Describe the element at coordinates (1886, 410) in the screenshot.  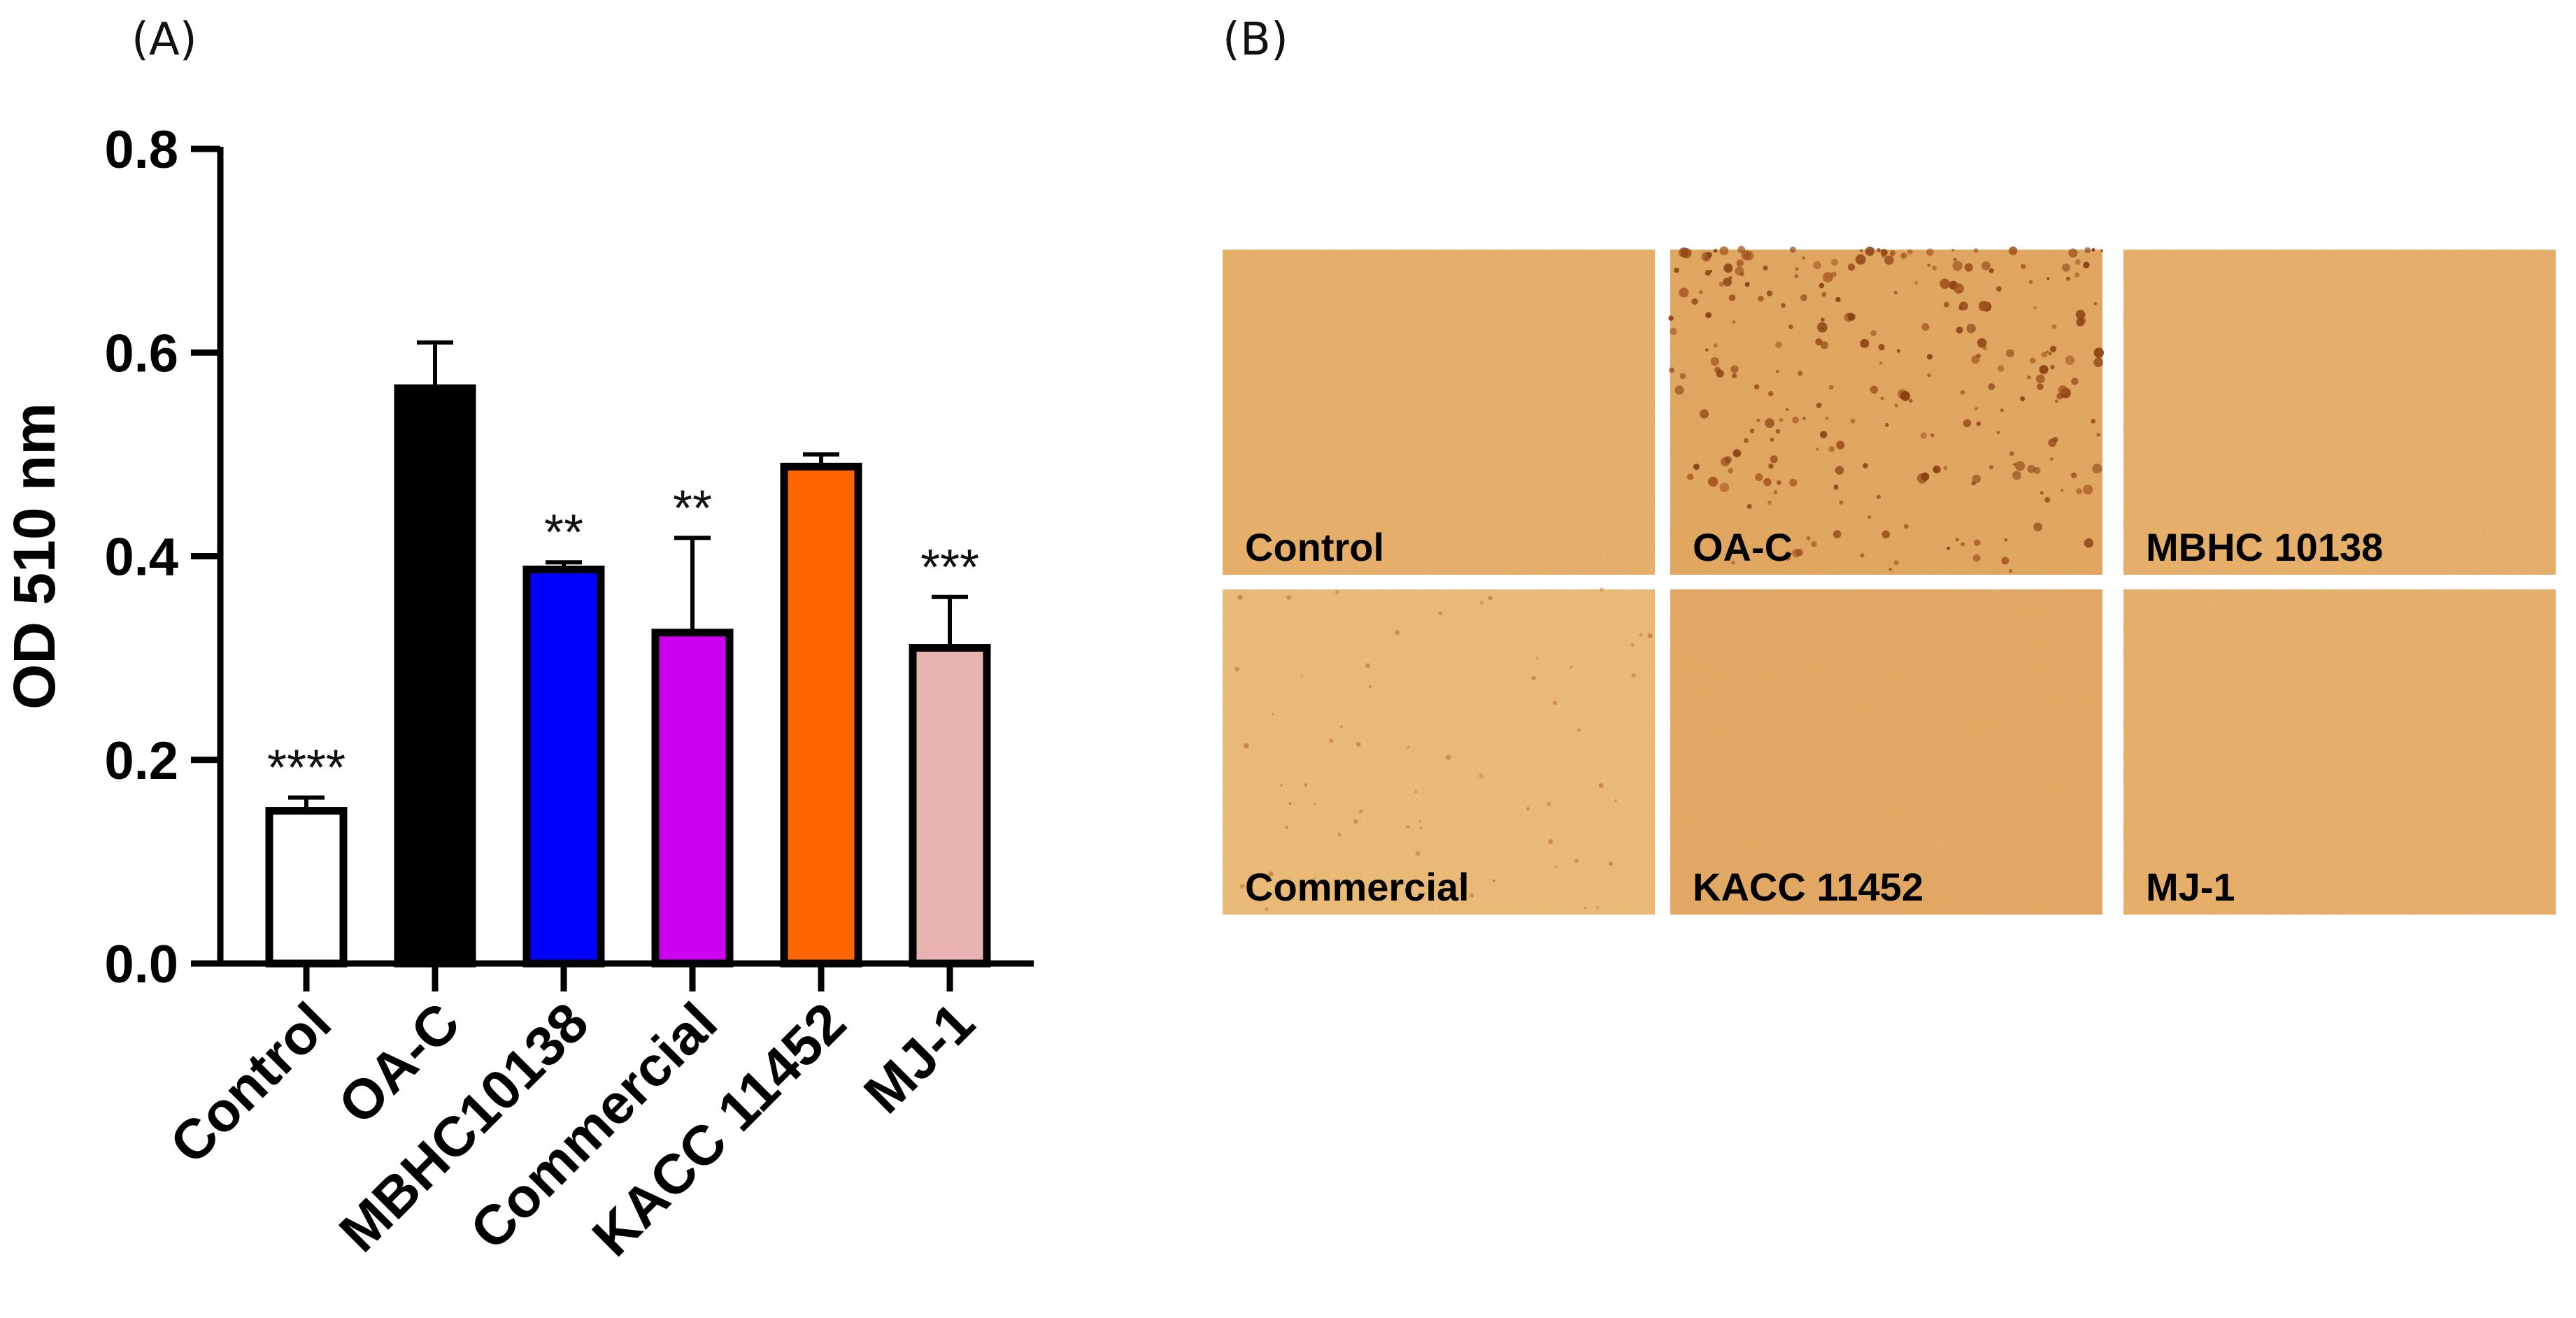
I see `microscopy-image-oa-c: OA-C` at that location.